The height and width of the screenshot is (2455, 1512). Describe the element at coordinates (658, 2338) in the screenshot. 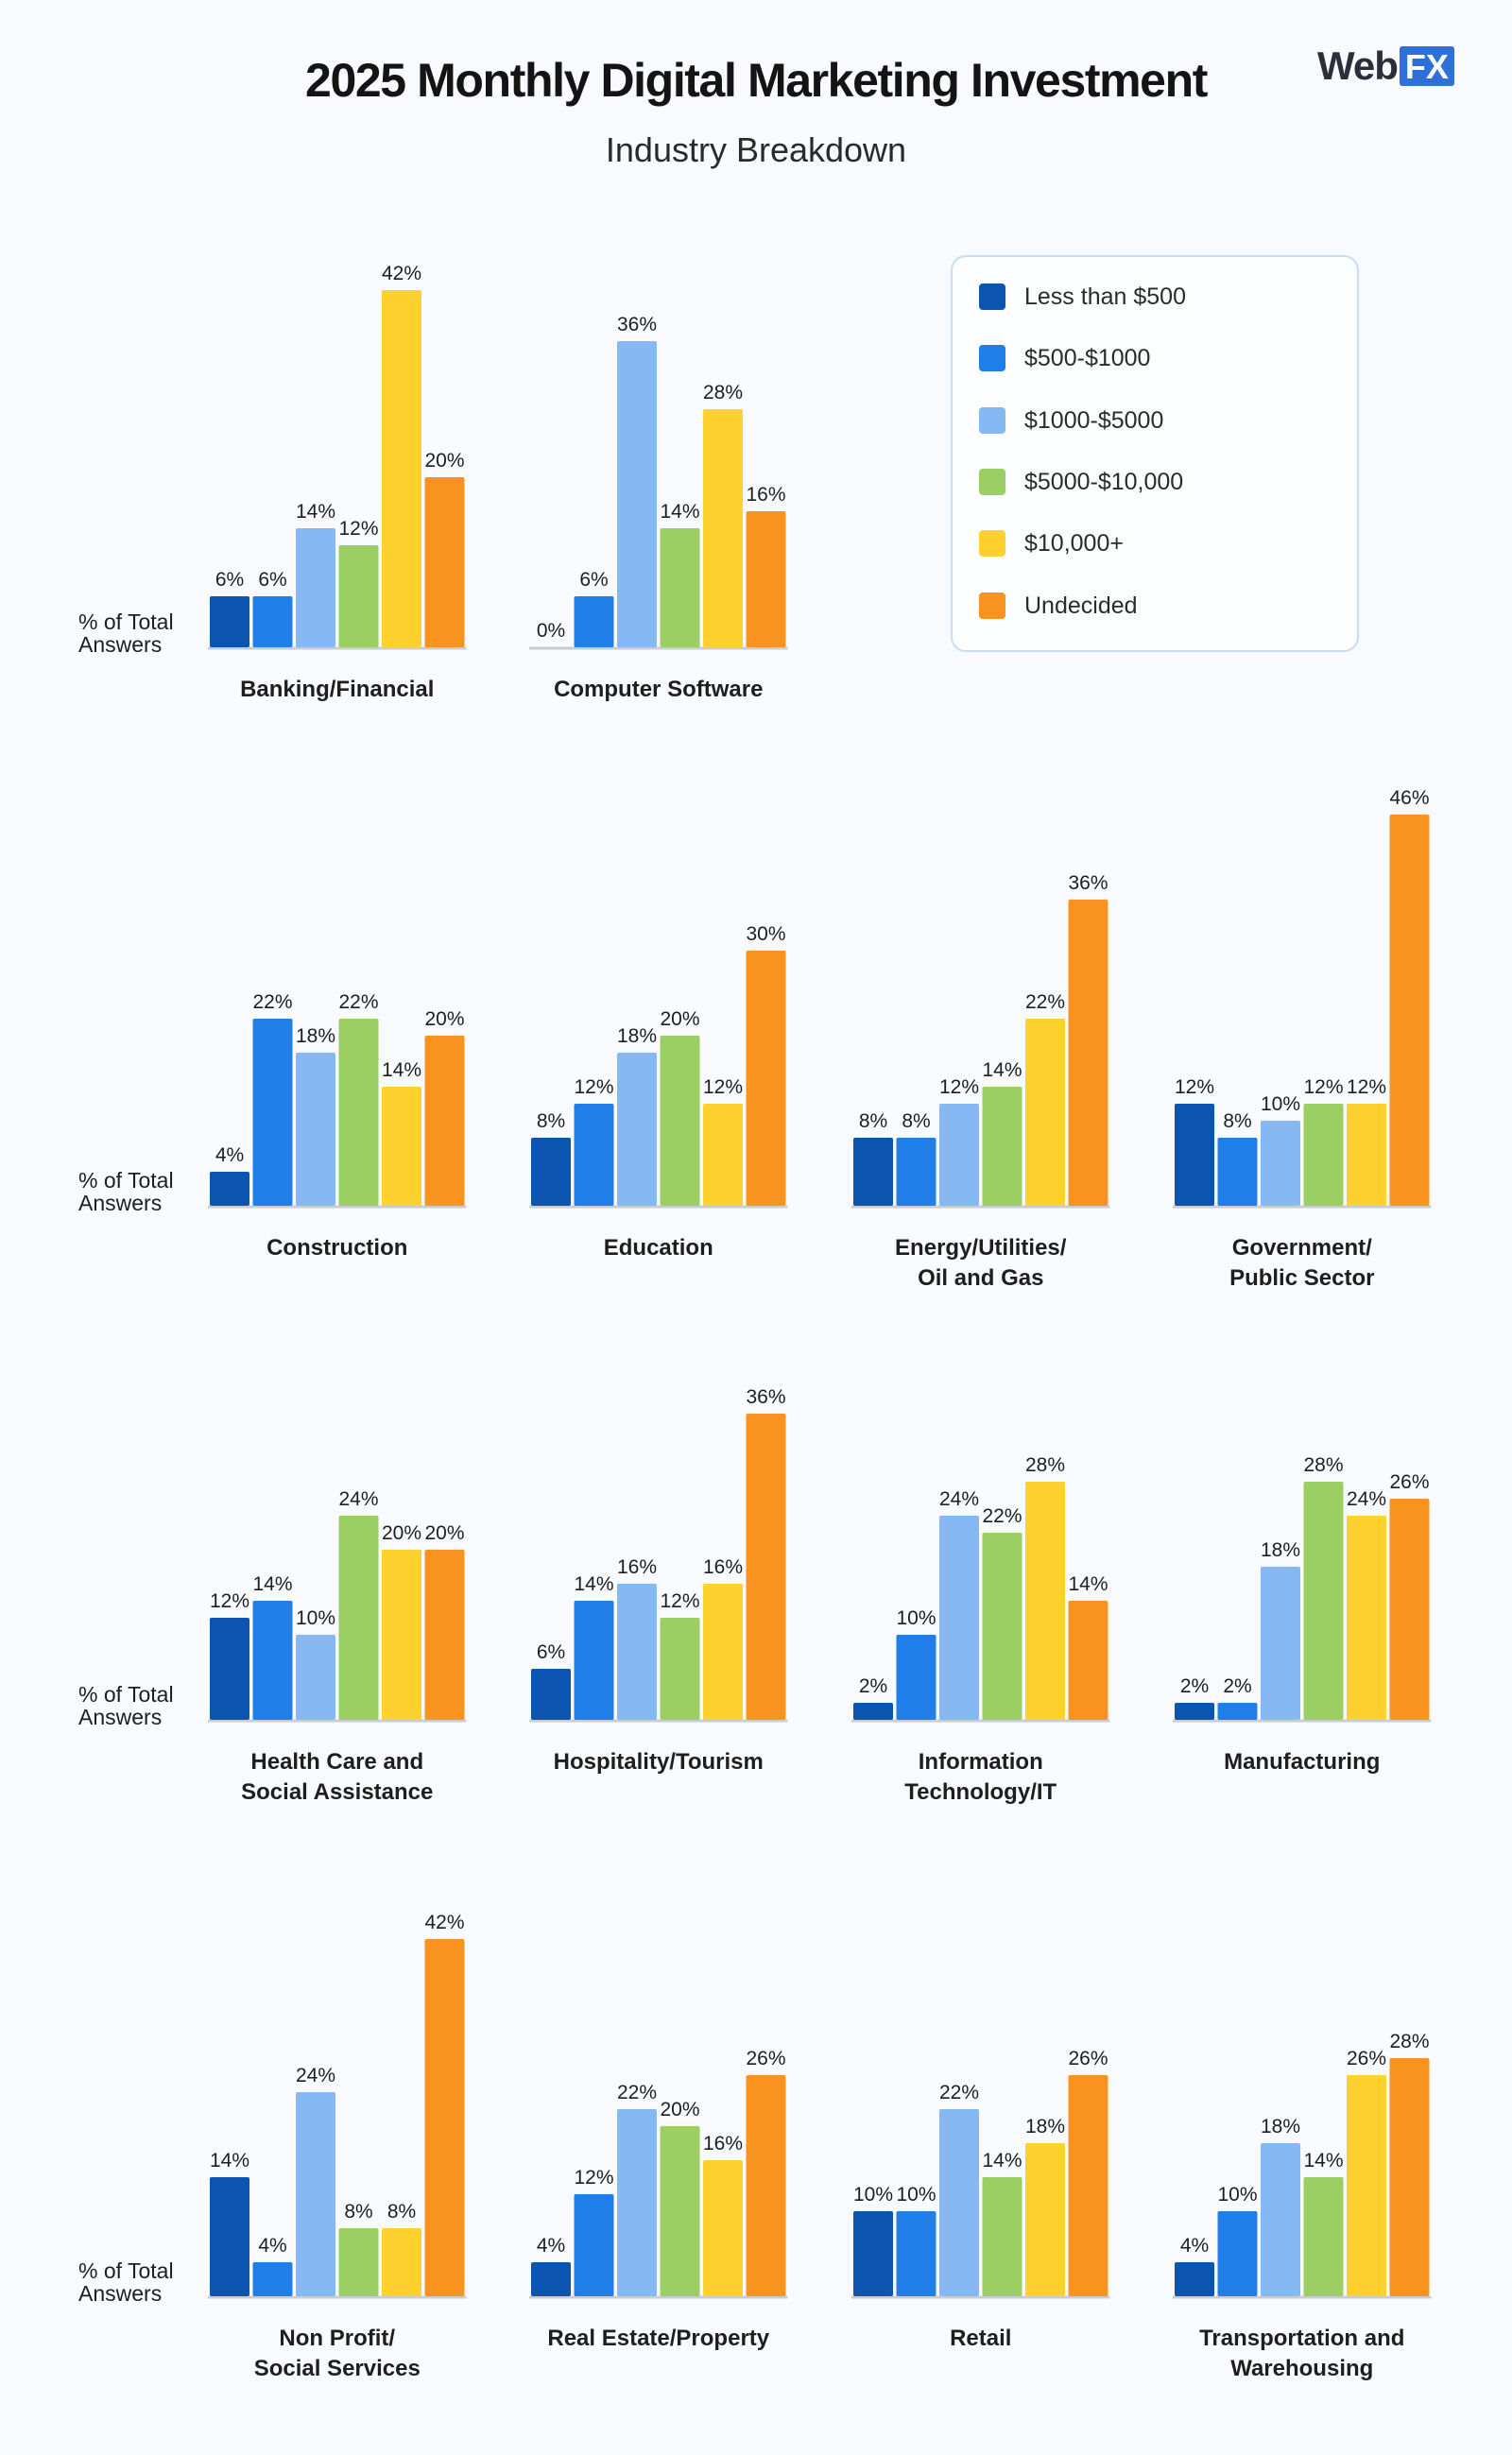

I see `category-label: Real Estate/Property` at that location.